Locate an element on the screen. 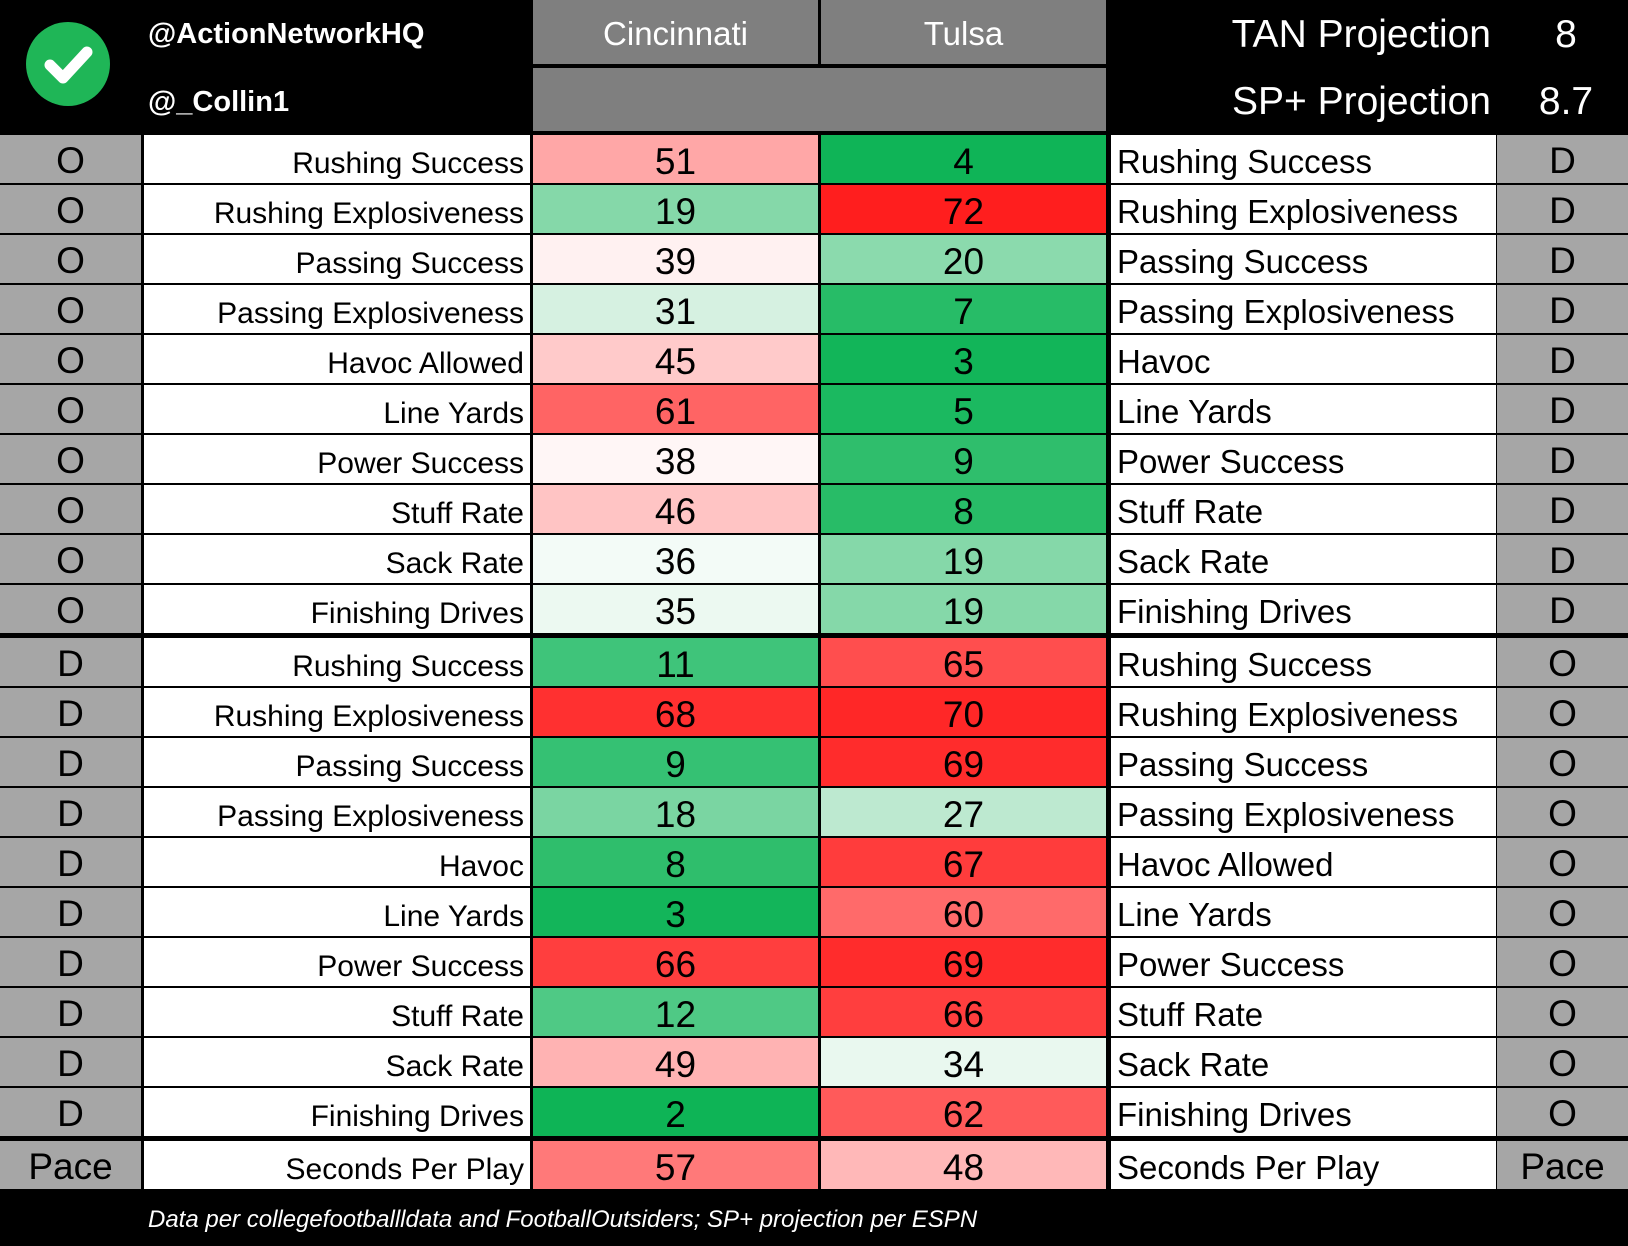  team-b-value: 4 is located at coordinates (963, 159).